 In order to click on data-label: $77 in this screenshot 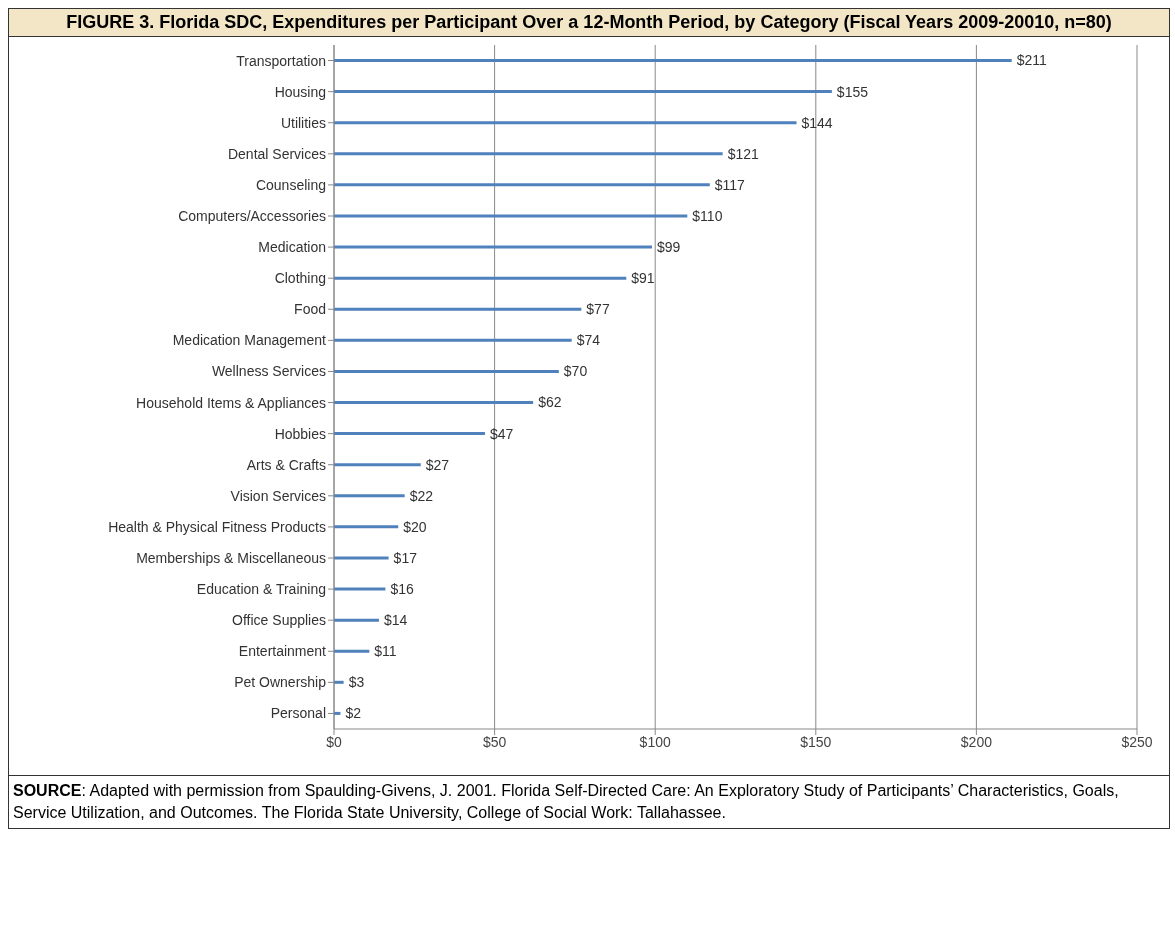, I will do `click(598, 309)`.